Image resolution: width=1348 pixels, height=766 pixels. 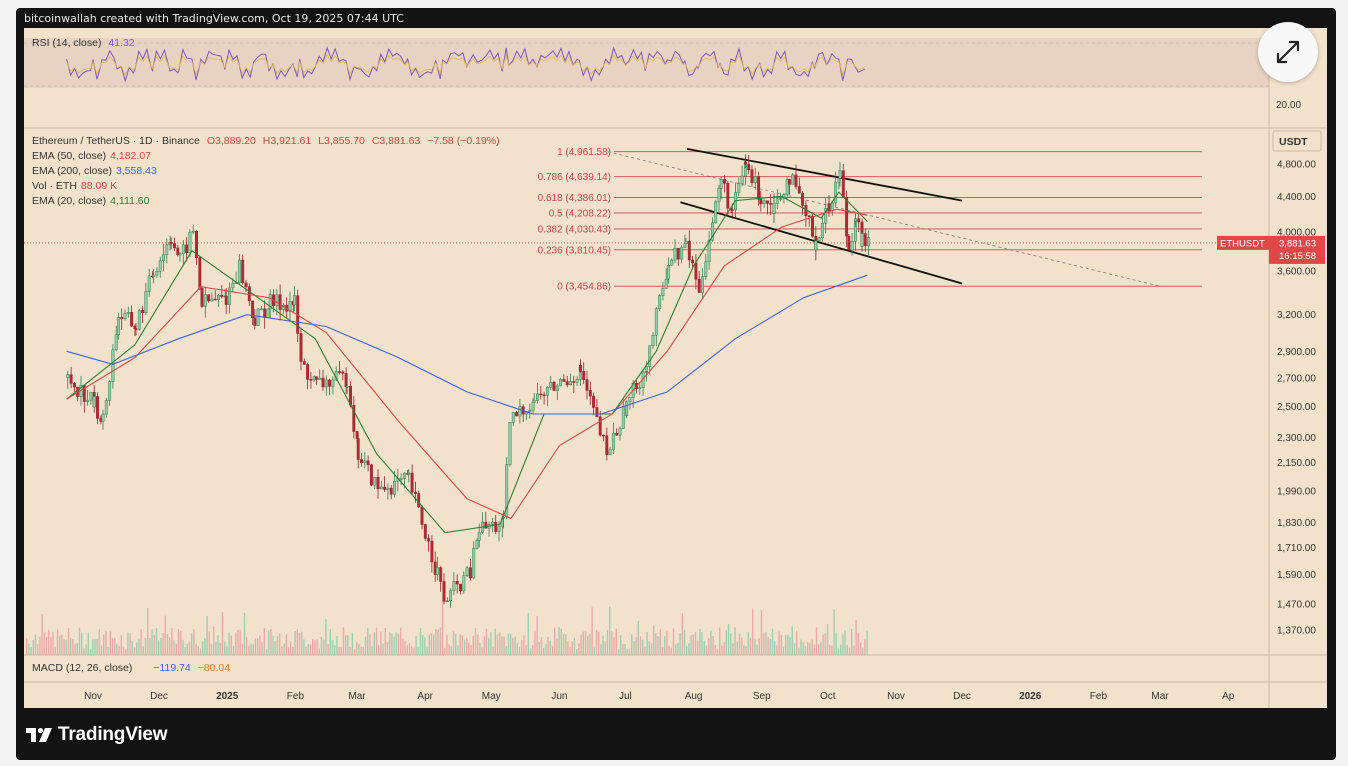 I want to click on indicator-ema200: EMA (200, close) 3,558.43, so click(x=268, y=171).